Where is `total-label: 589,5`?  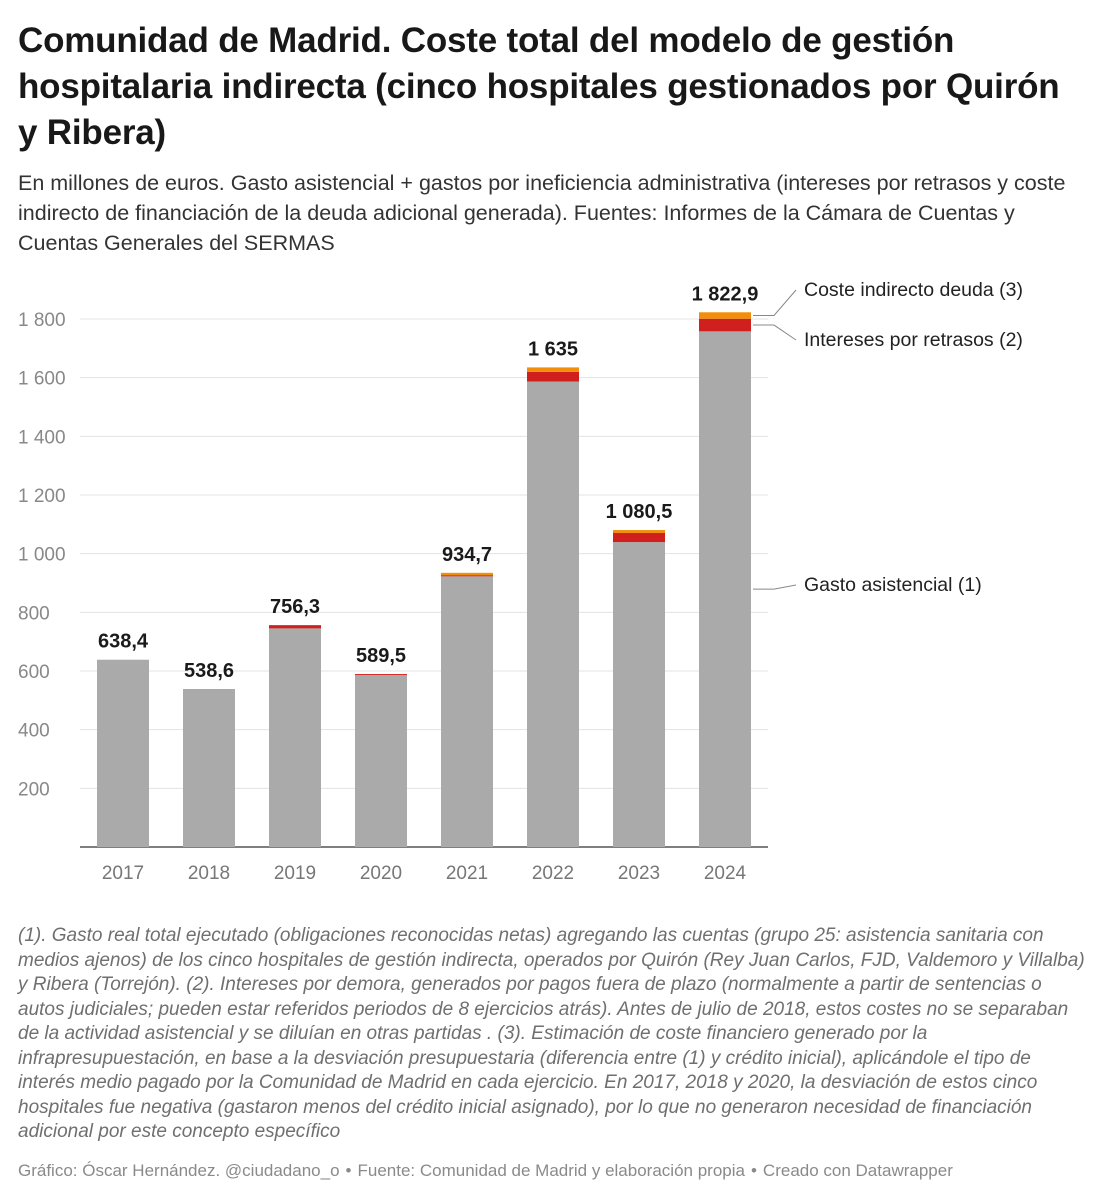
total-label: 589,5 is located at coordinates (381, 656).